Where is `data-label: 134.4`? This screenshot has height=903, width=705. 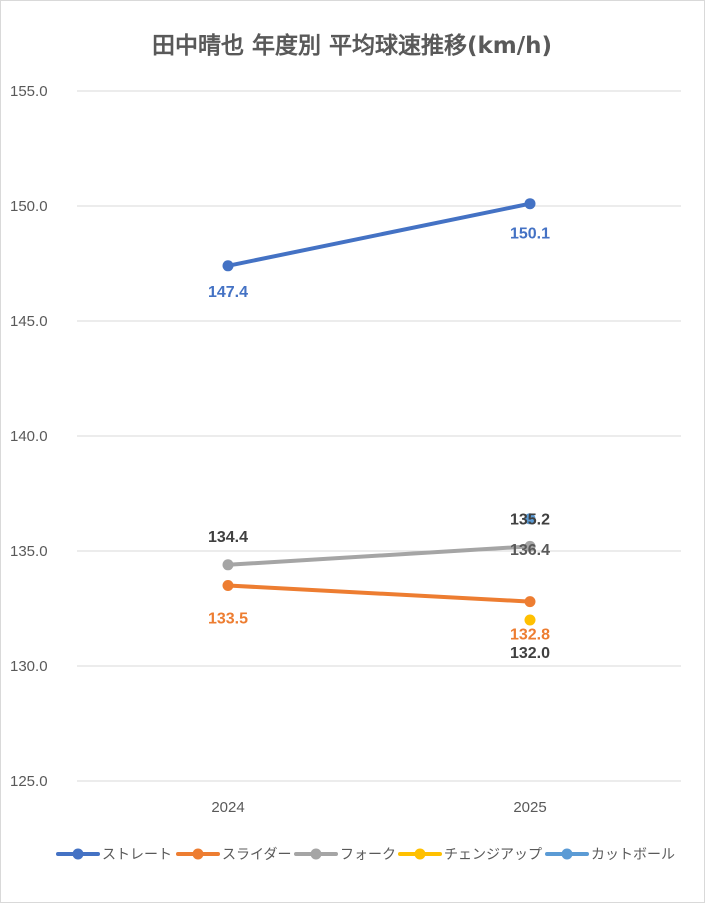
data-label: 134.4 is located at coordinates (228, 537).